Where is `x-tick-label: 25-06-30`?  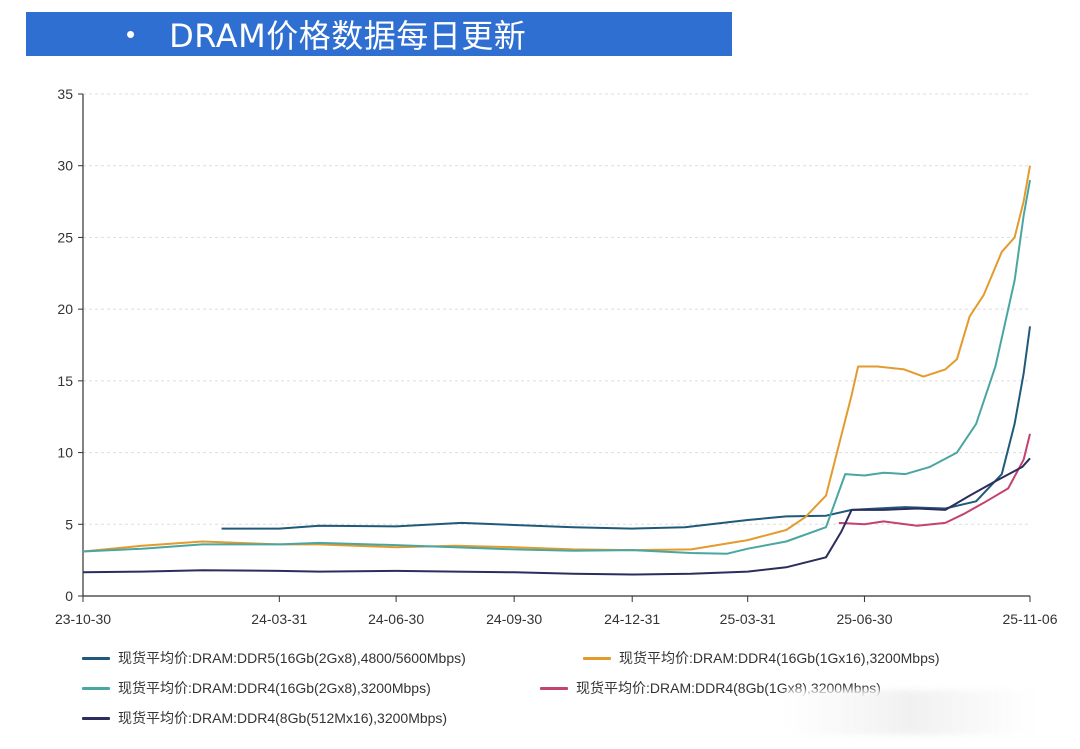
x-tick-label: 25-06-30 is located at coordinates (864, 619).